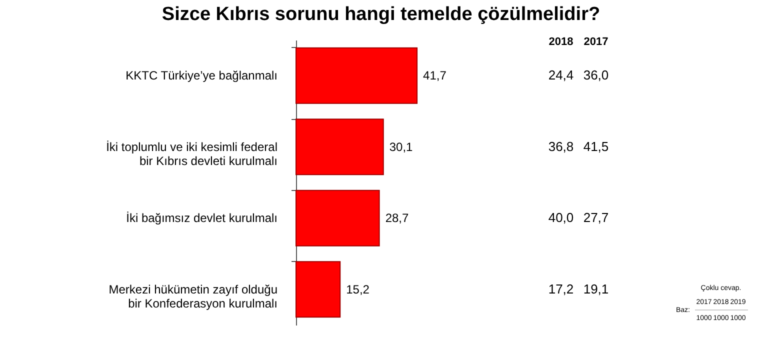 This screenshot has height=352, width=773. I want to click on text: 24,4, so click(561, 75).